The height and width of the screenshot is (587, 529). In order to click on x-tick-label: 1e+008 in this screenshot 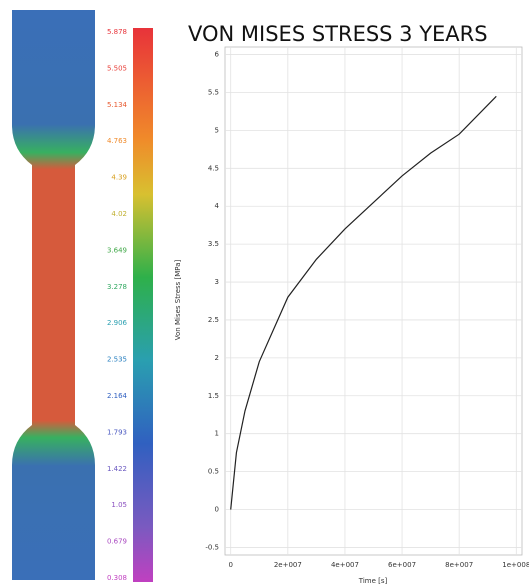, I will do `click(515, 565)`.